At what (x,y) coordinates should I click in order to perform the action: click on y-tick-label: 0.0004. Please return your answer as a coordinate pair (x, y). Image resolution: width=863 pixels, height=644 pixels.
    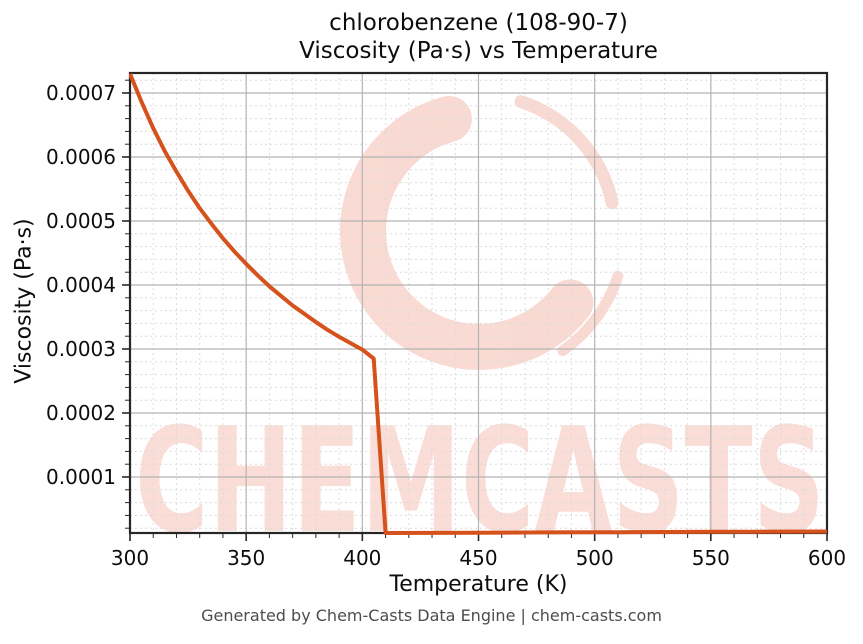
    Looking at the image, I should click on (81, 285).